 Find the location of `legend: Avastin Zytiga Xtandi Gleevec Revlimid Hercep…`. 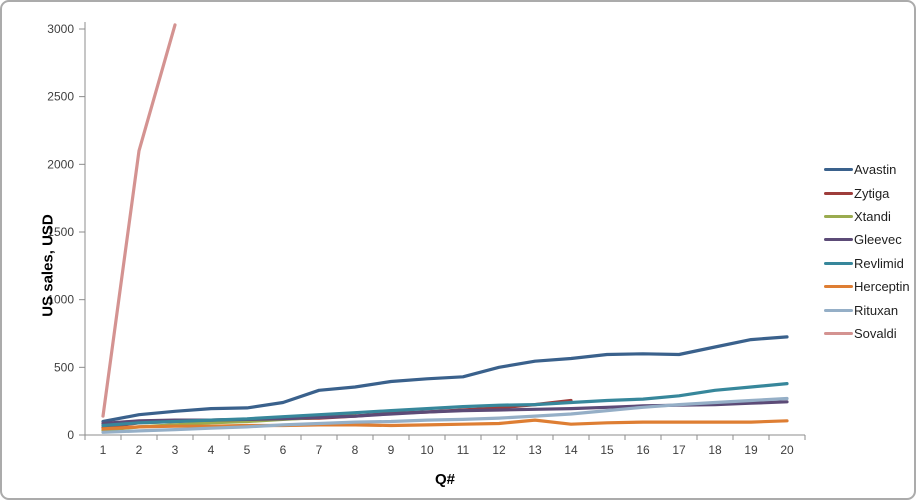

legend: Avastin Zytiga Xtandi Gleevec Revlimid Hercep… is located at coordinates (869, 251).